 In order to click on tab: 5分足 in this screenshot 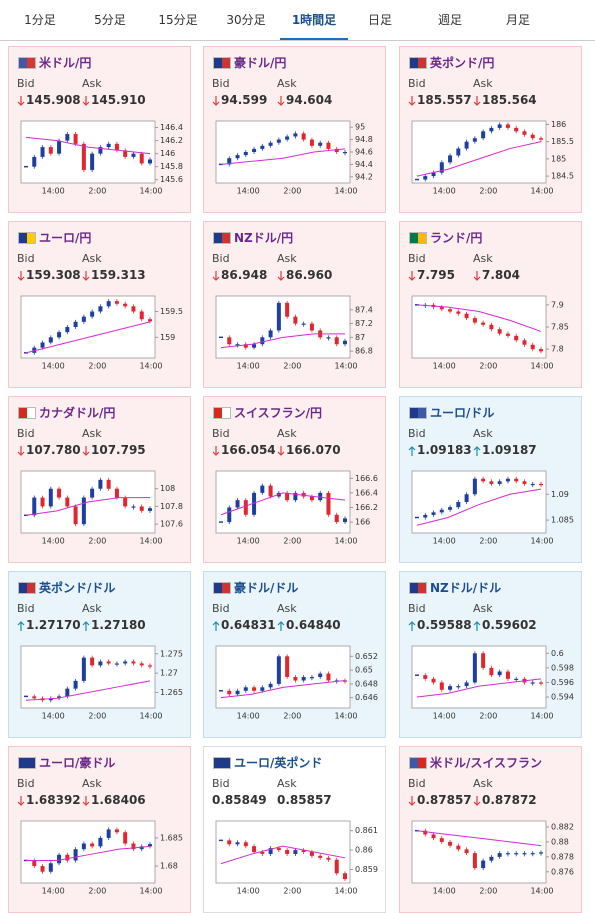, I will do `click(110, 20)`.